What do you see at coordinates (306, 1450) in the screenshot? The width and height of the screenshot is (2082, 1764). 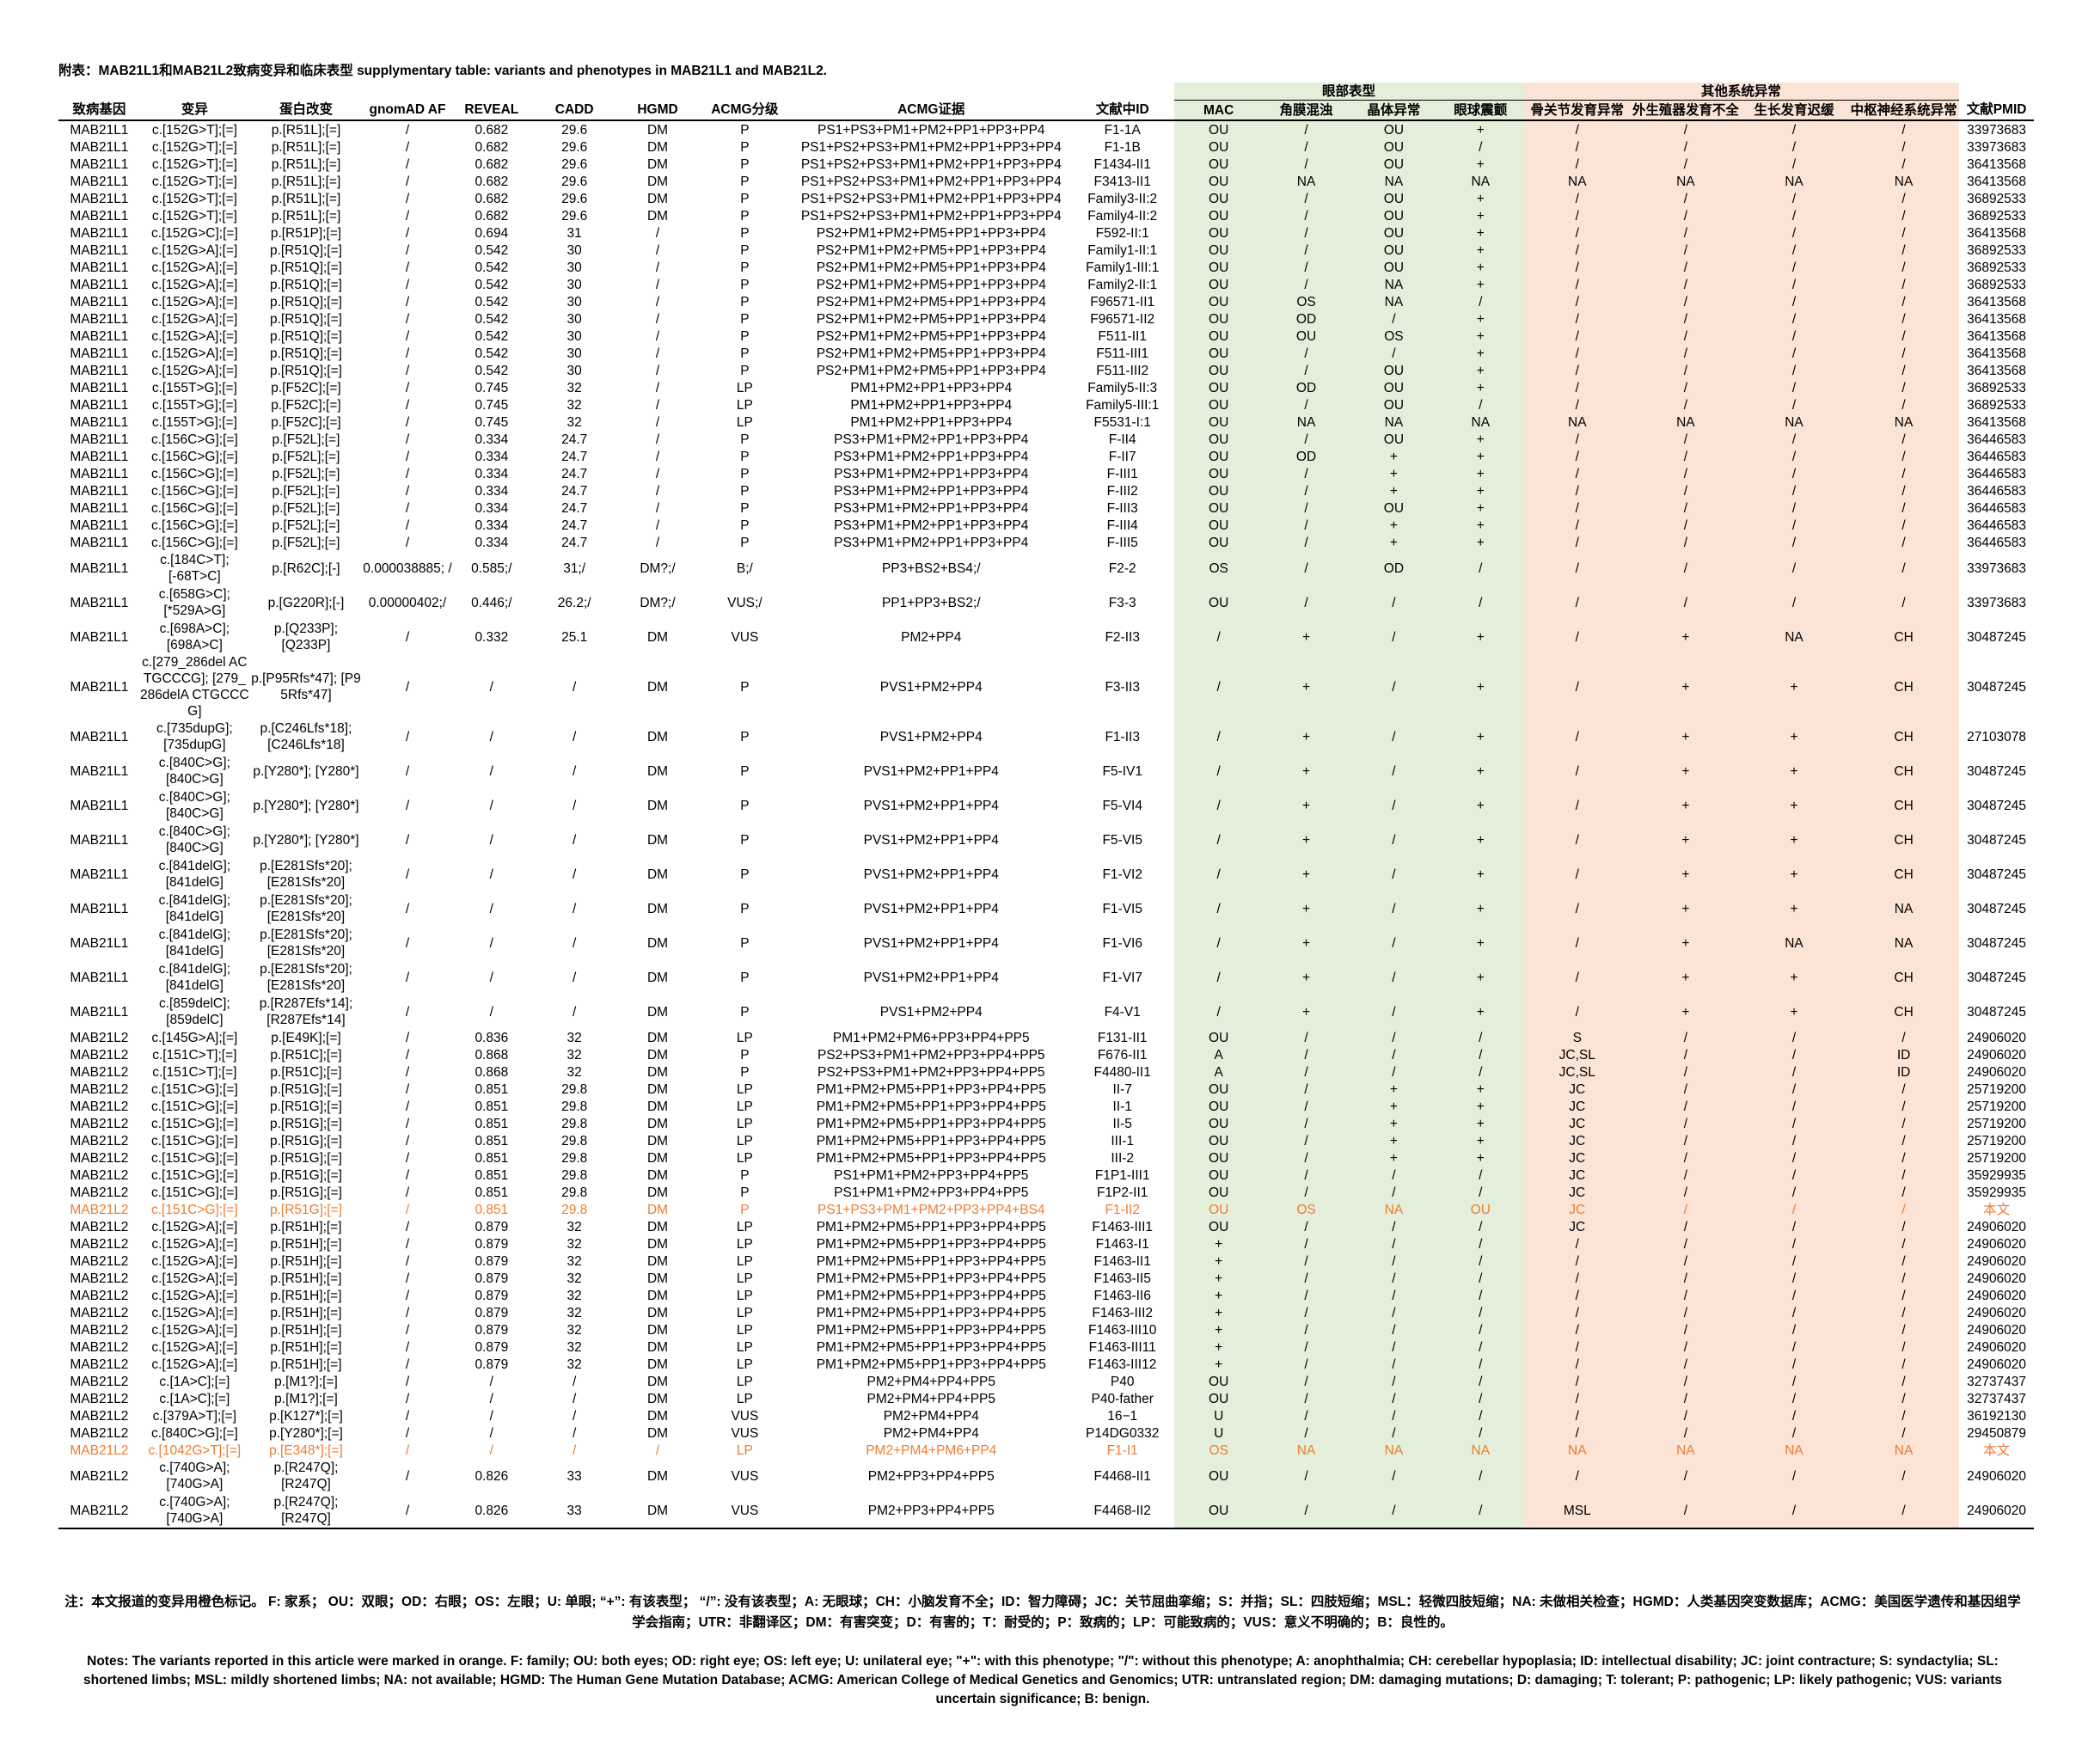 I see `cell-protein: p.[E348*];[=]` at bounding box center [306, 1450].